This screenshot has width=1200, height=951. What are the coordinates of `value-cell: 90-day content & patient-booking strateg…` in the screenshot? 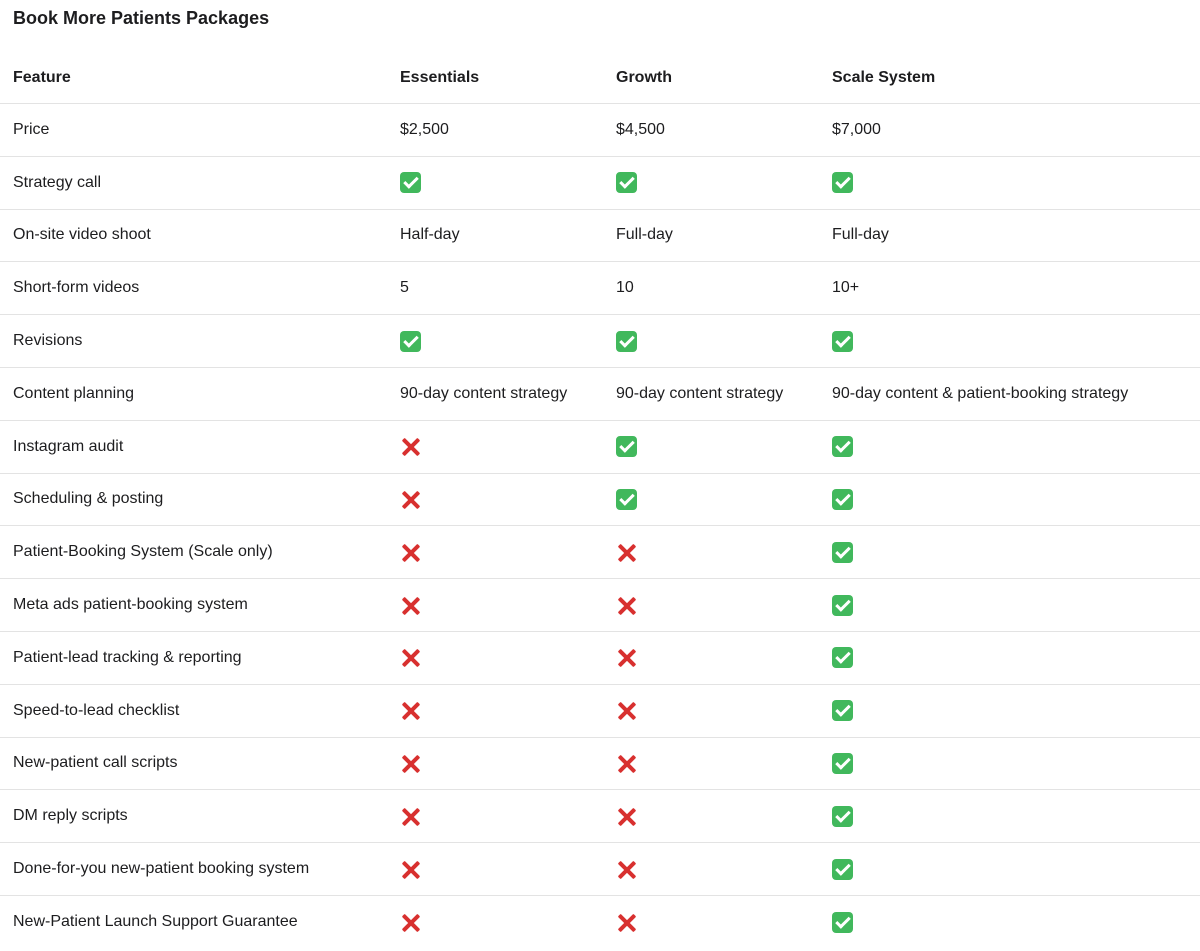 It's located at (980, 393).